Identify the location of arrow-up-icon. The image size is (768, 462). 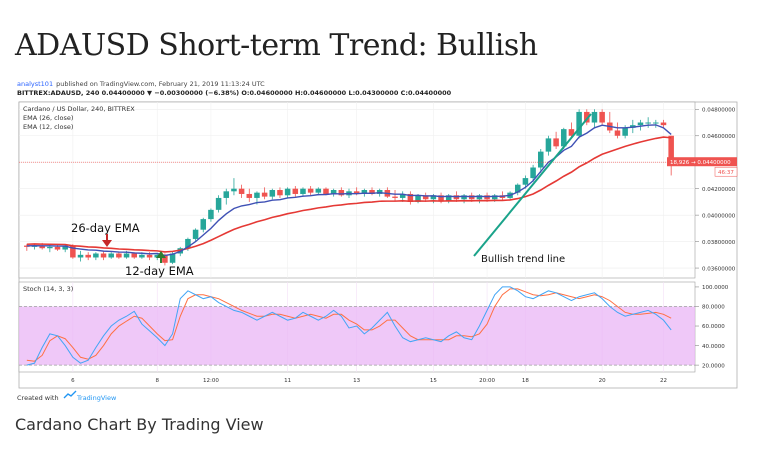
(161, 257).